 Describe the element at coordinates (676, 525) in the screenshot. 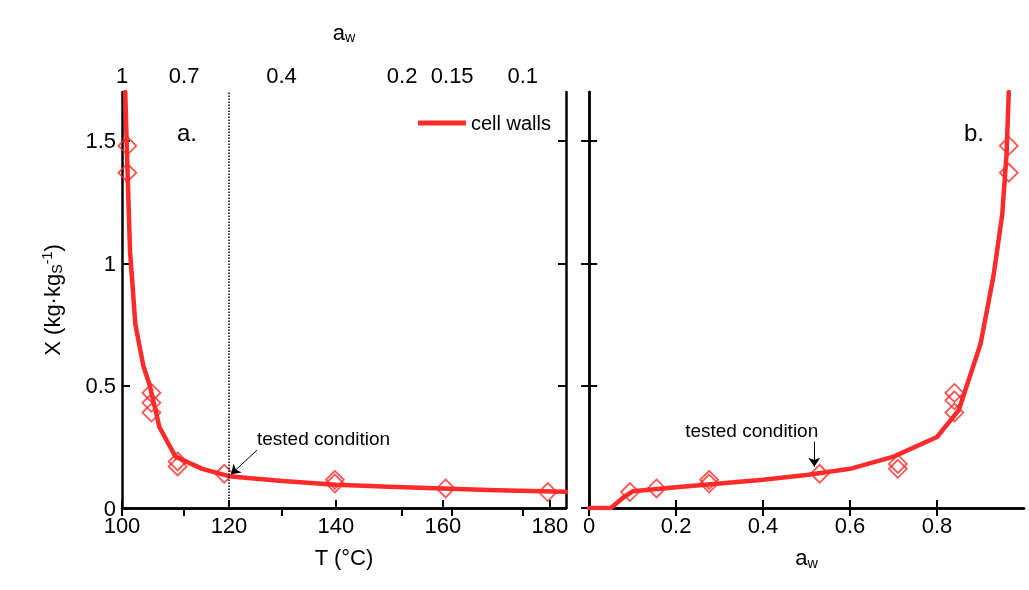

I see `x-tick-label: 0.2` at that location.